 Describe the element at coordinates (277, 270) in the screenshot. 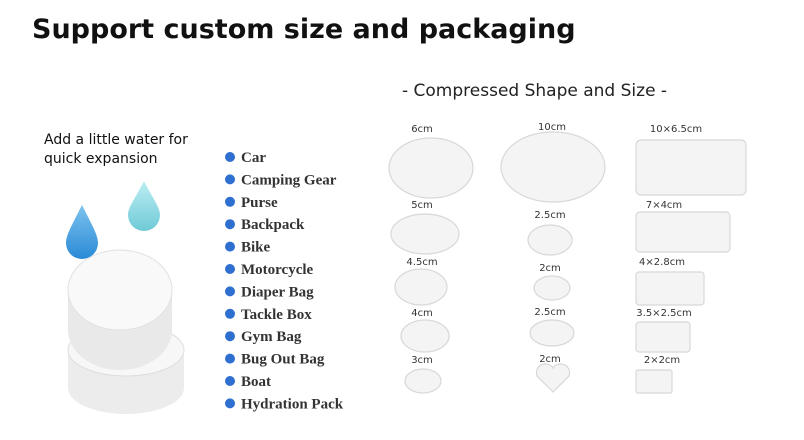

I see `use-item: Motorcycle` at that location.